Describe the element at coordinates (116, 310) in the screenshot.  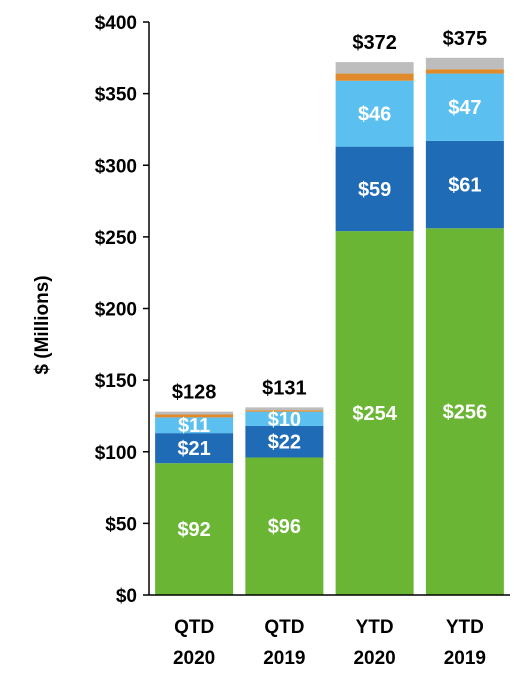
I see `y-tick-label: $200` at that location.